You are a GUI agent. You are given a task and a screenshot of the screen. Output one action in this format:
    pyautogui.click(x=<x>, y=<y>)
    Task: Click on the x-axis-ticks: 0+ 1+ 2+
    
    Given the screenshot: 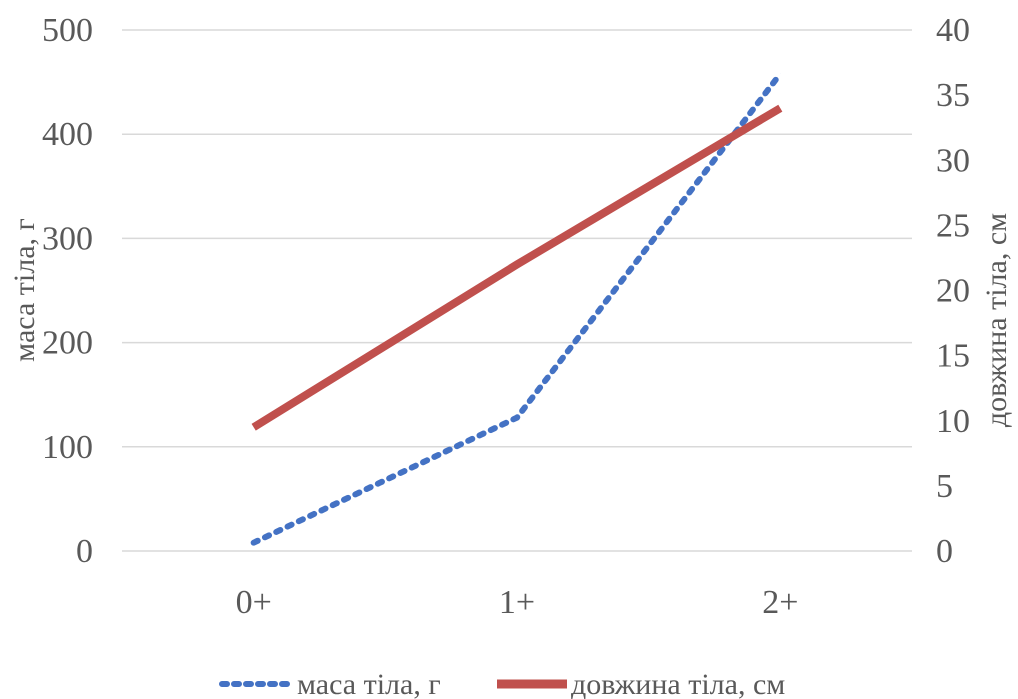 What is the action you would take?
    pyautogui.click(x=517, y=602)
    